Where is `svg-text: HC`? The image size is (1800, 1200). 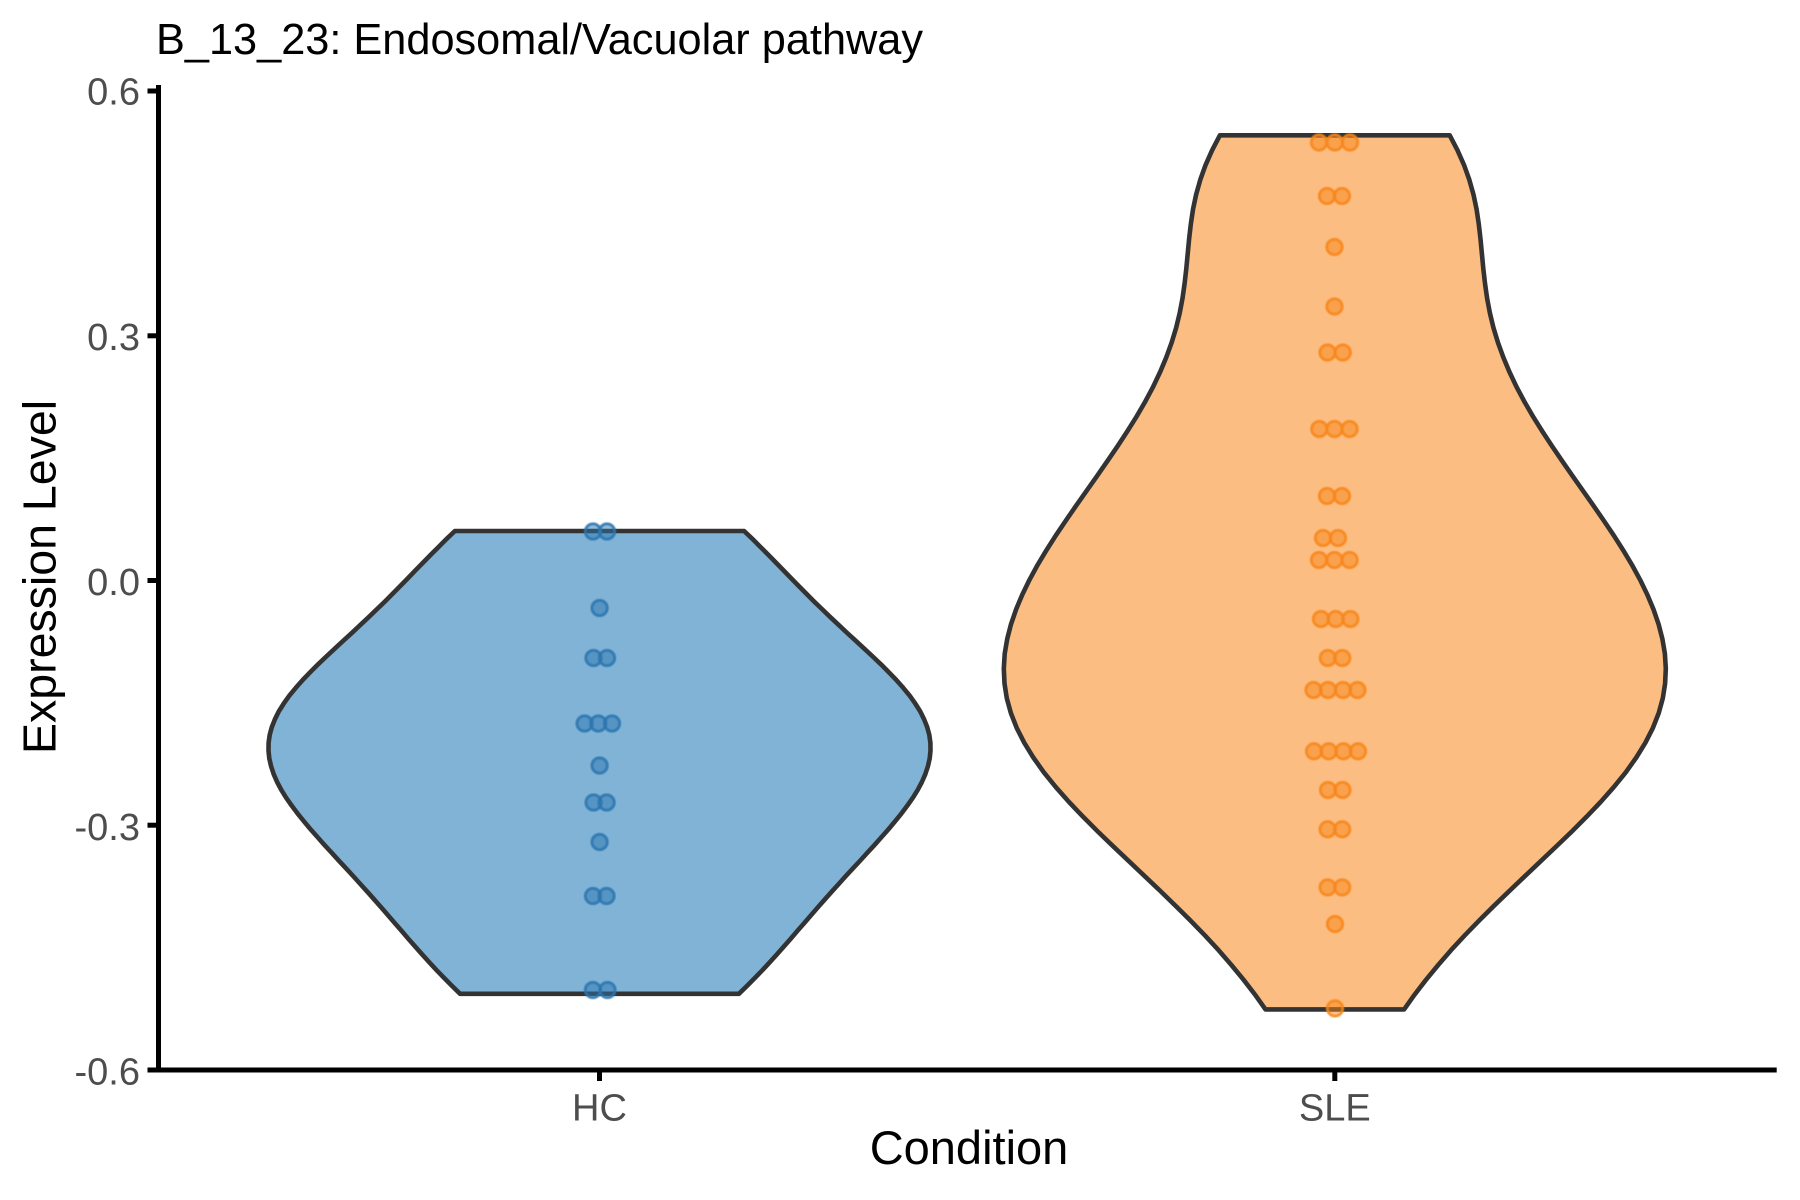
svg-text: HC is located at coordinates (599, 1109).